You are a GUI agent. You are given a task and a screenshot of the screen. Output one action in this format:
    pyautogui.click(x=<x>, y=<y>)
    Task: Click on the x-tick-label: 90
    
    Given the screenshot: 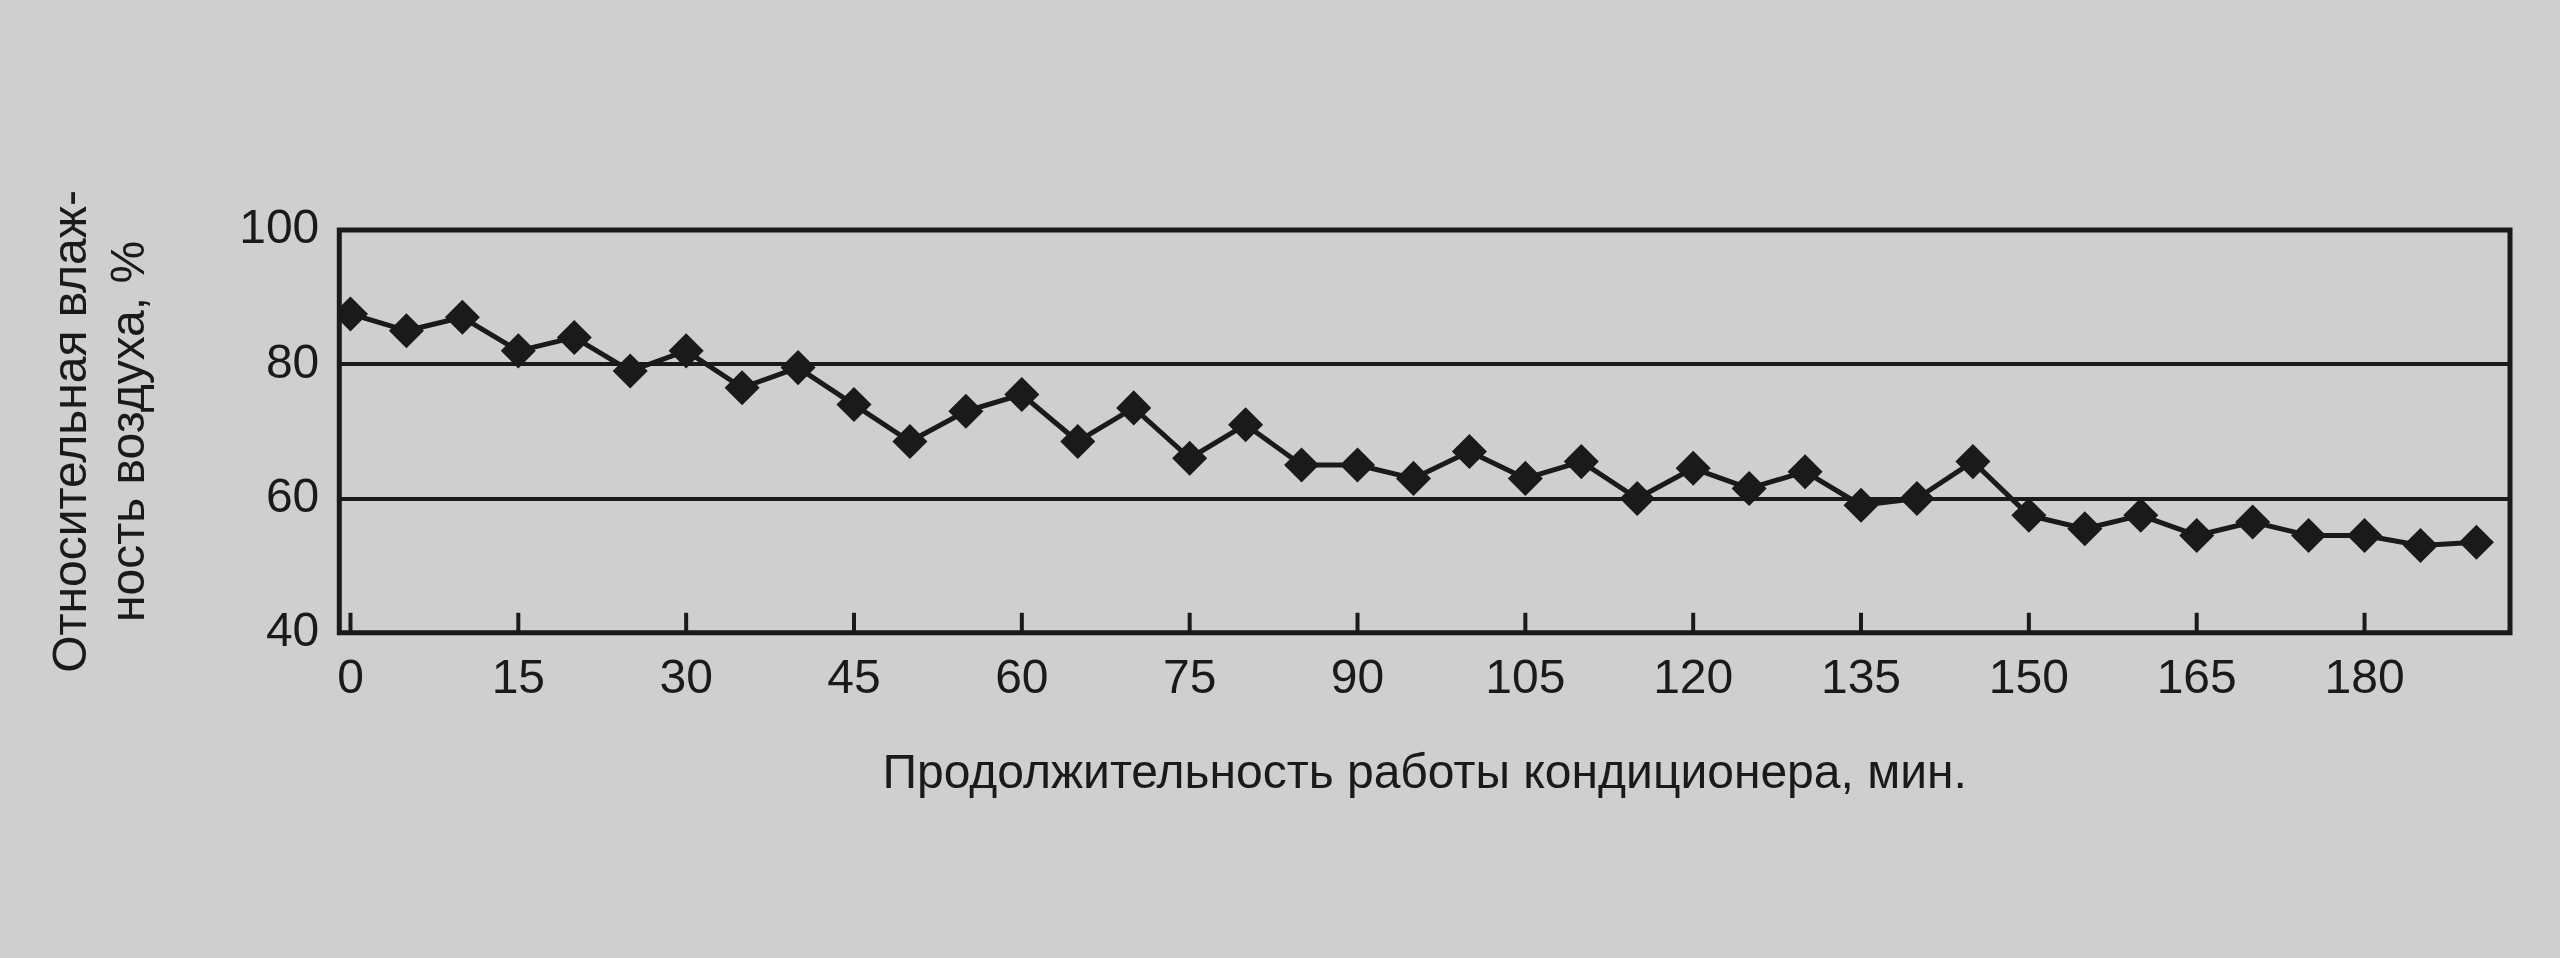 What is the action you would take?
    pyautogui.click(x=1357, y=676)
    